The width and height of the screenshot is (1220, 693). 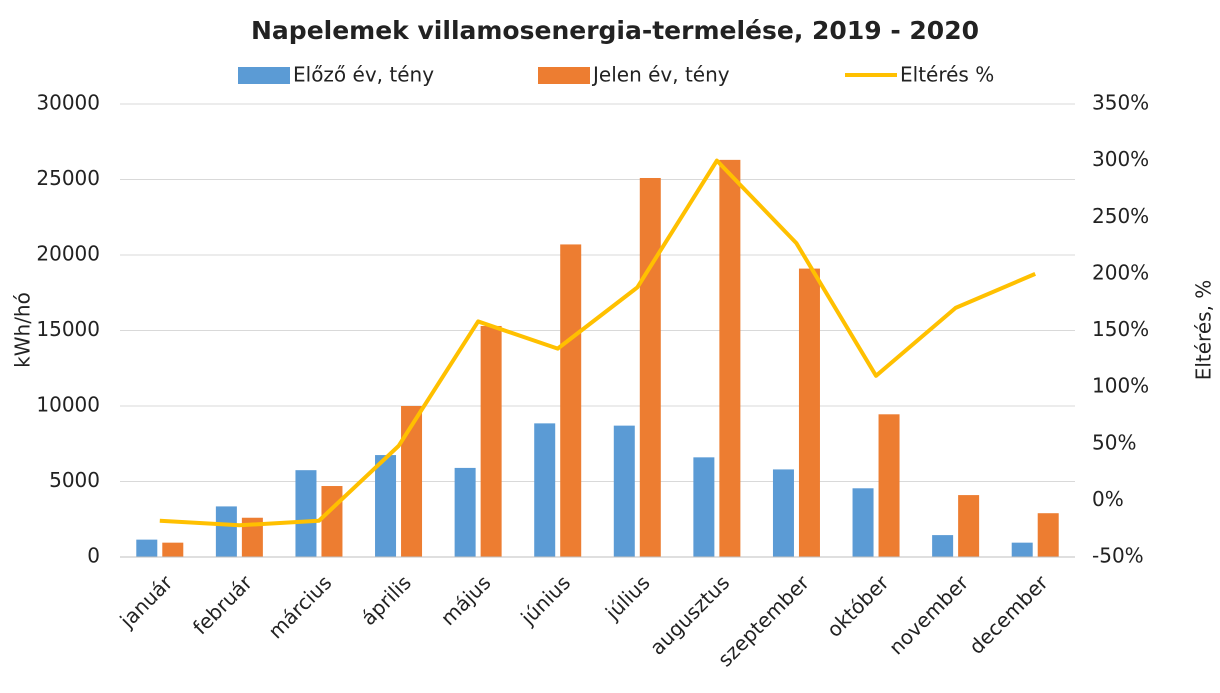 I want to click on x-tick-label: március, so click(x=299, y=606).